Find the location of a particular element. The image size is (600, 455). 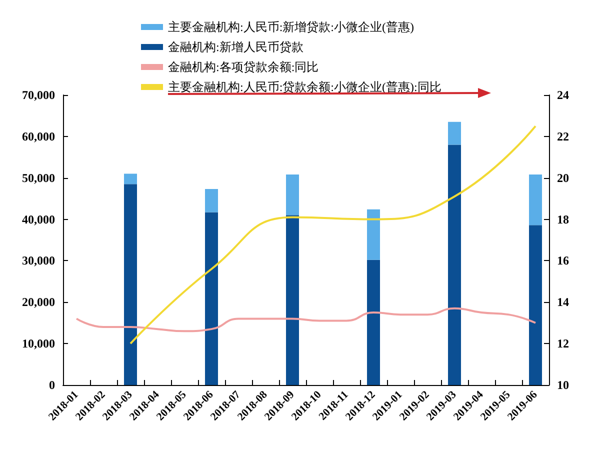

y-tick-label: 40,000 is located at coordinates (38, 219).